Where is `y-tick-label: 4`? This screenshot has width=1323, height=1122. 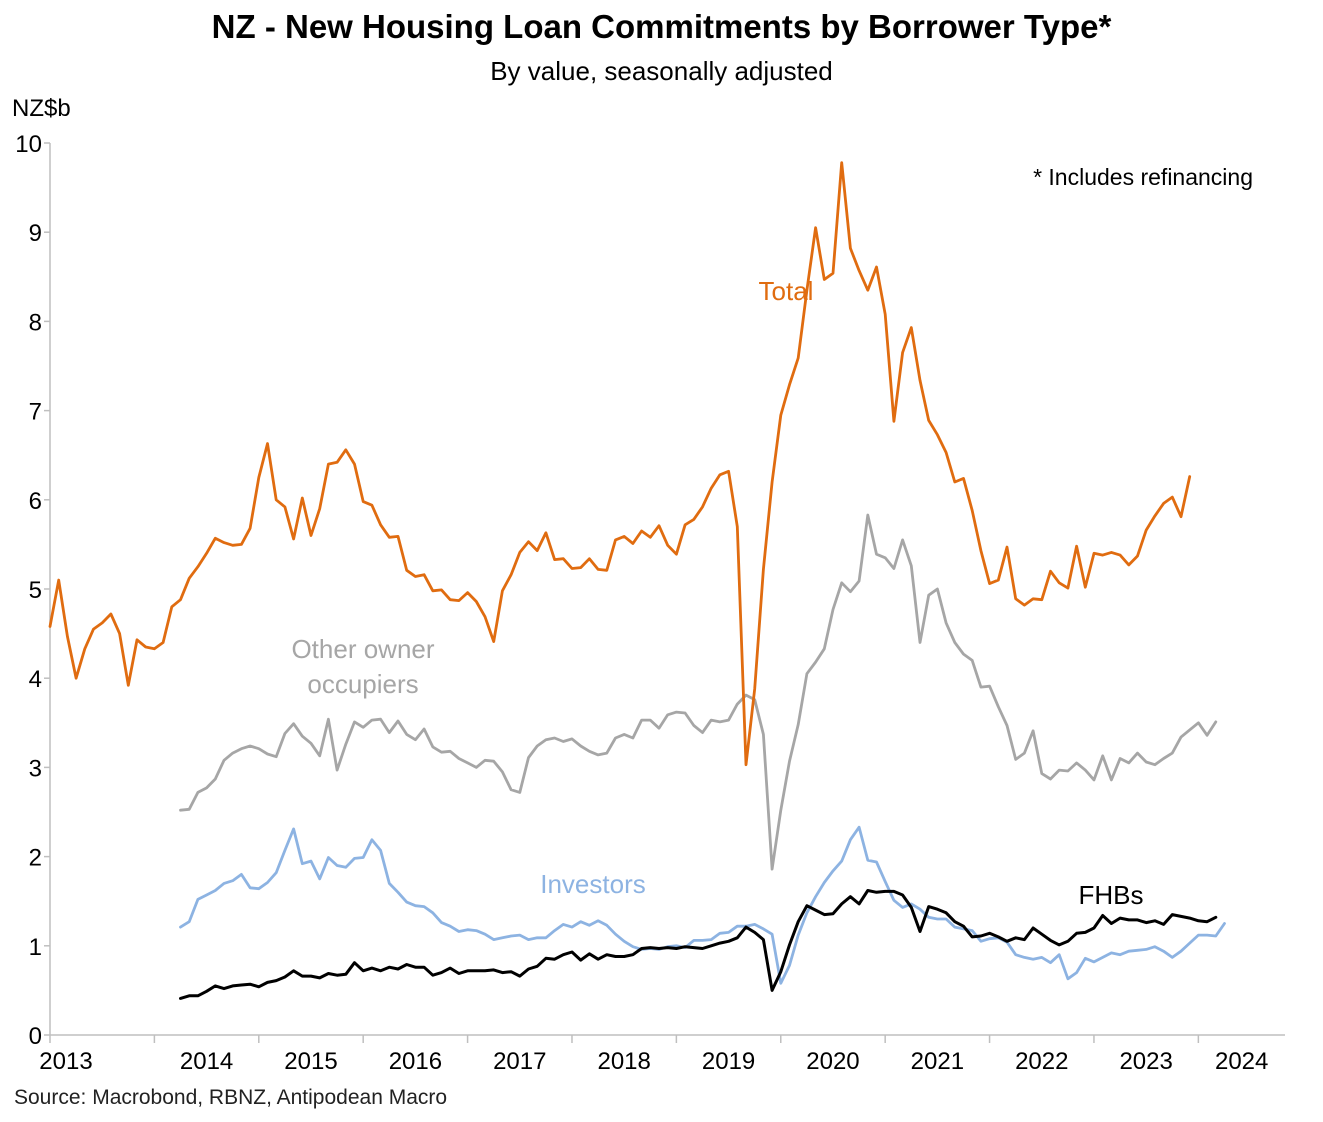
y-tick-label: 4 is located at coordinates (35, 679).